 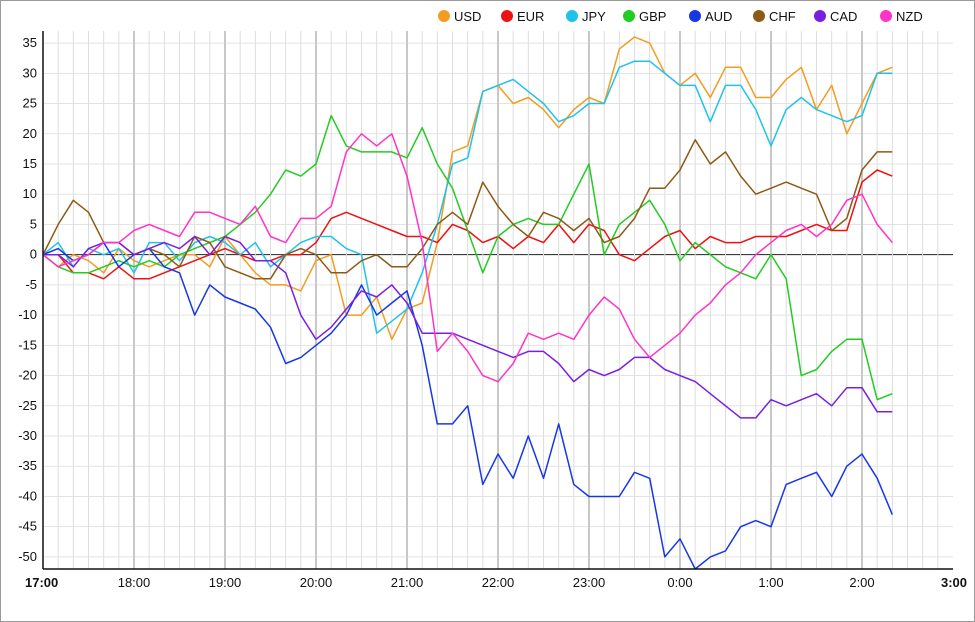 What do you see at coordinates (27, 495) in the screenshot?
I see `y-tick-label: -40` at bounding box center [27, 495].